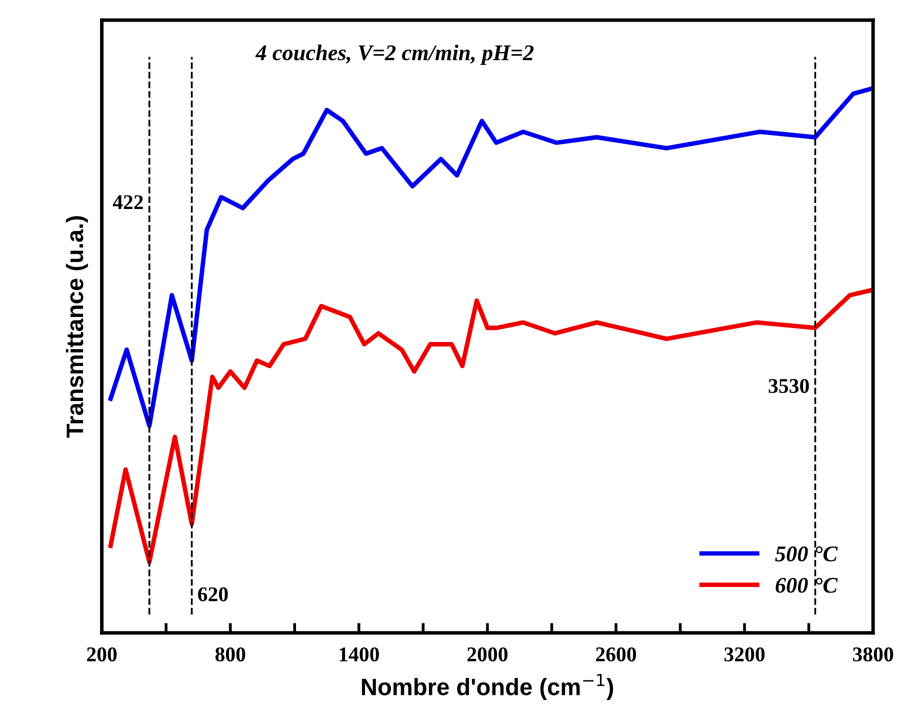  What do you see at coordinates (394, 54) in the screenshot?
I see `chart-title: 4 couches, V=2 cm/min, pH=2` at bounding box center [394, 54].